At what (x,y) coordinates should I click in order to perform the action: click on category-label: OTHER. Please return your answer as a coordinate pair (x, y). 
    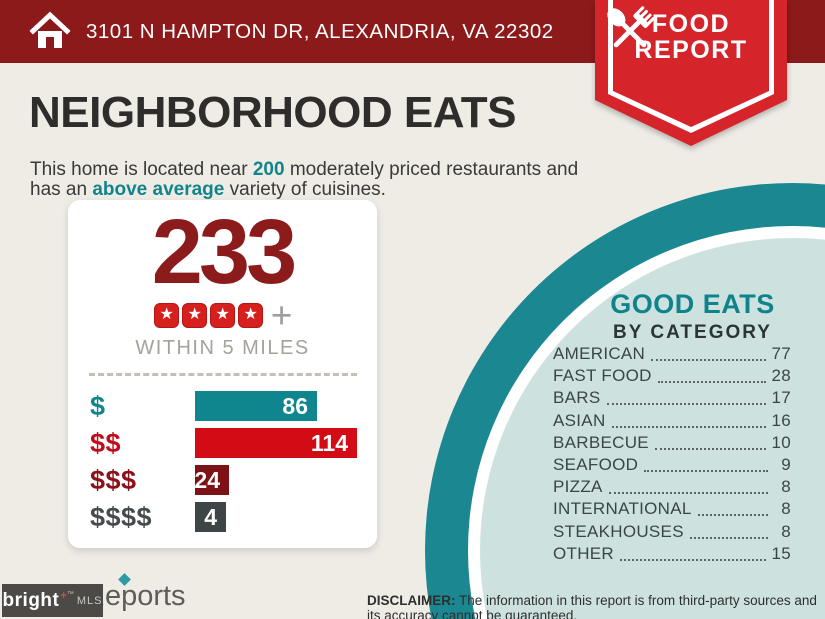
    Looking at the image, I should click on (583, 553).